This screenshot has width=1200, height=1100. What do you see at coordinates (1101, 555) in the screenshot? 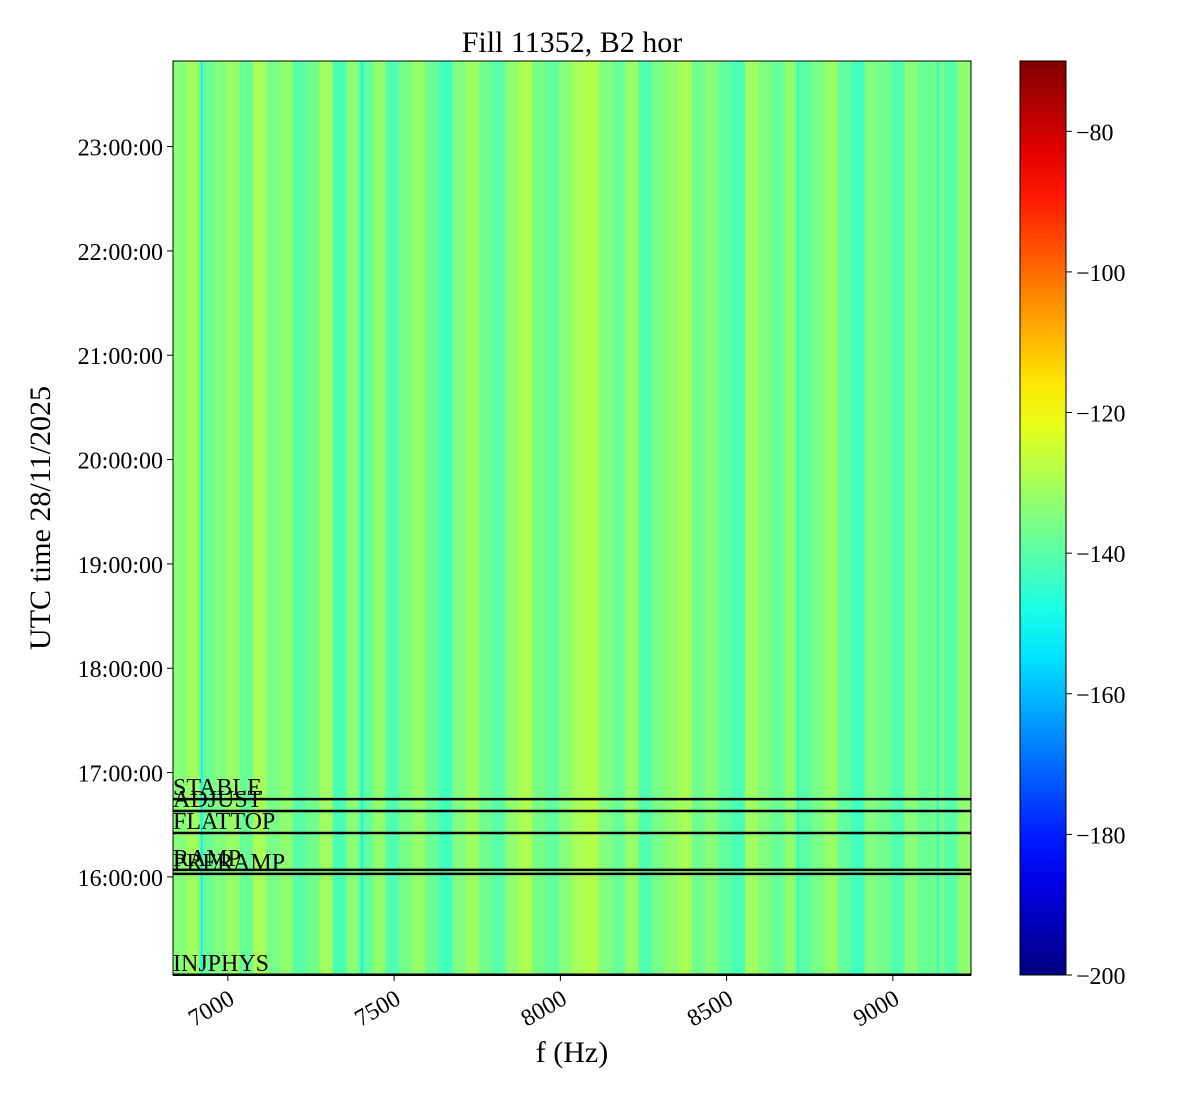
I see `colorbar-tick-label: −140` at bounding box center [1101, 555].